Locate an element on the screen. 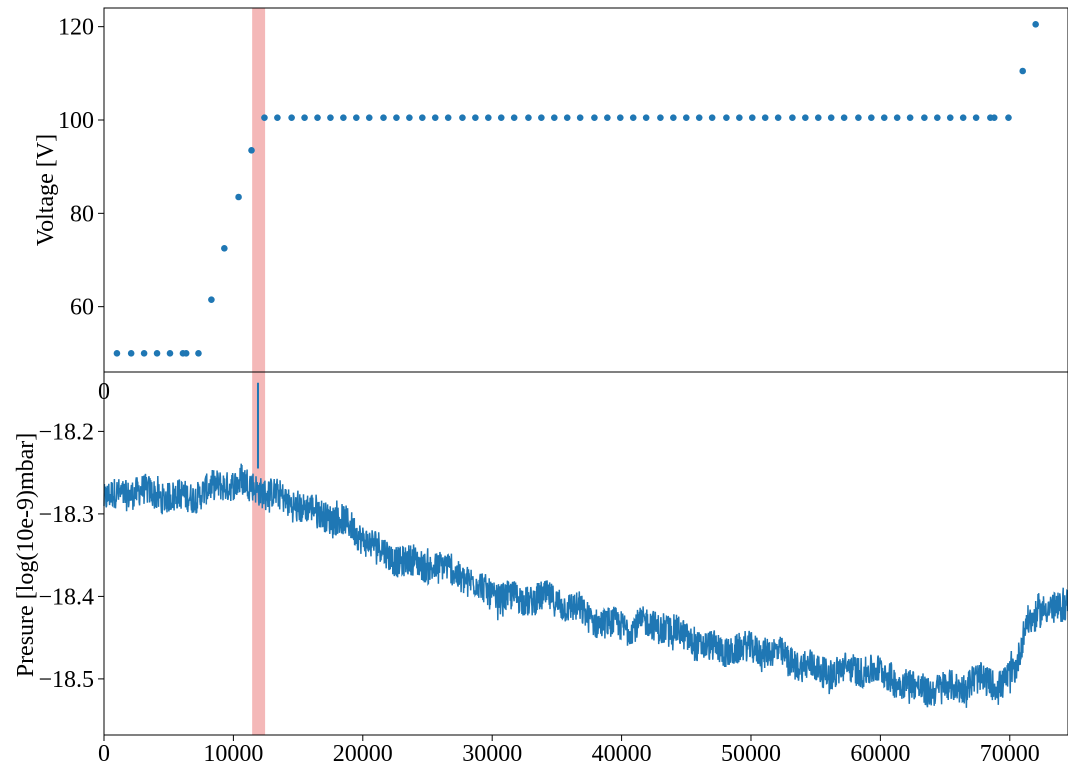 The height and width of the screenshot is (763, 1068). y-tick-label: −18.5 is located at coordinates (66, 680).